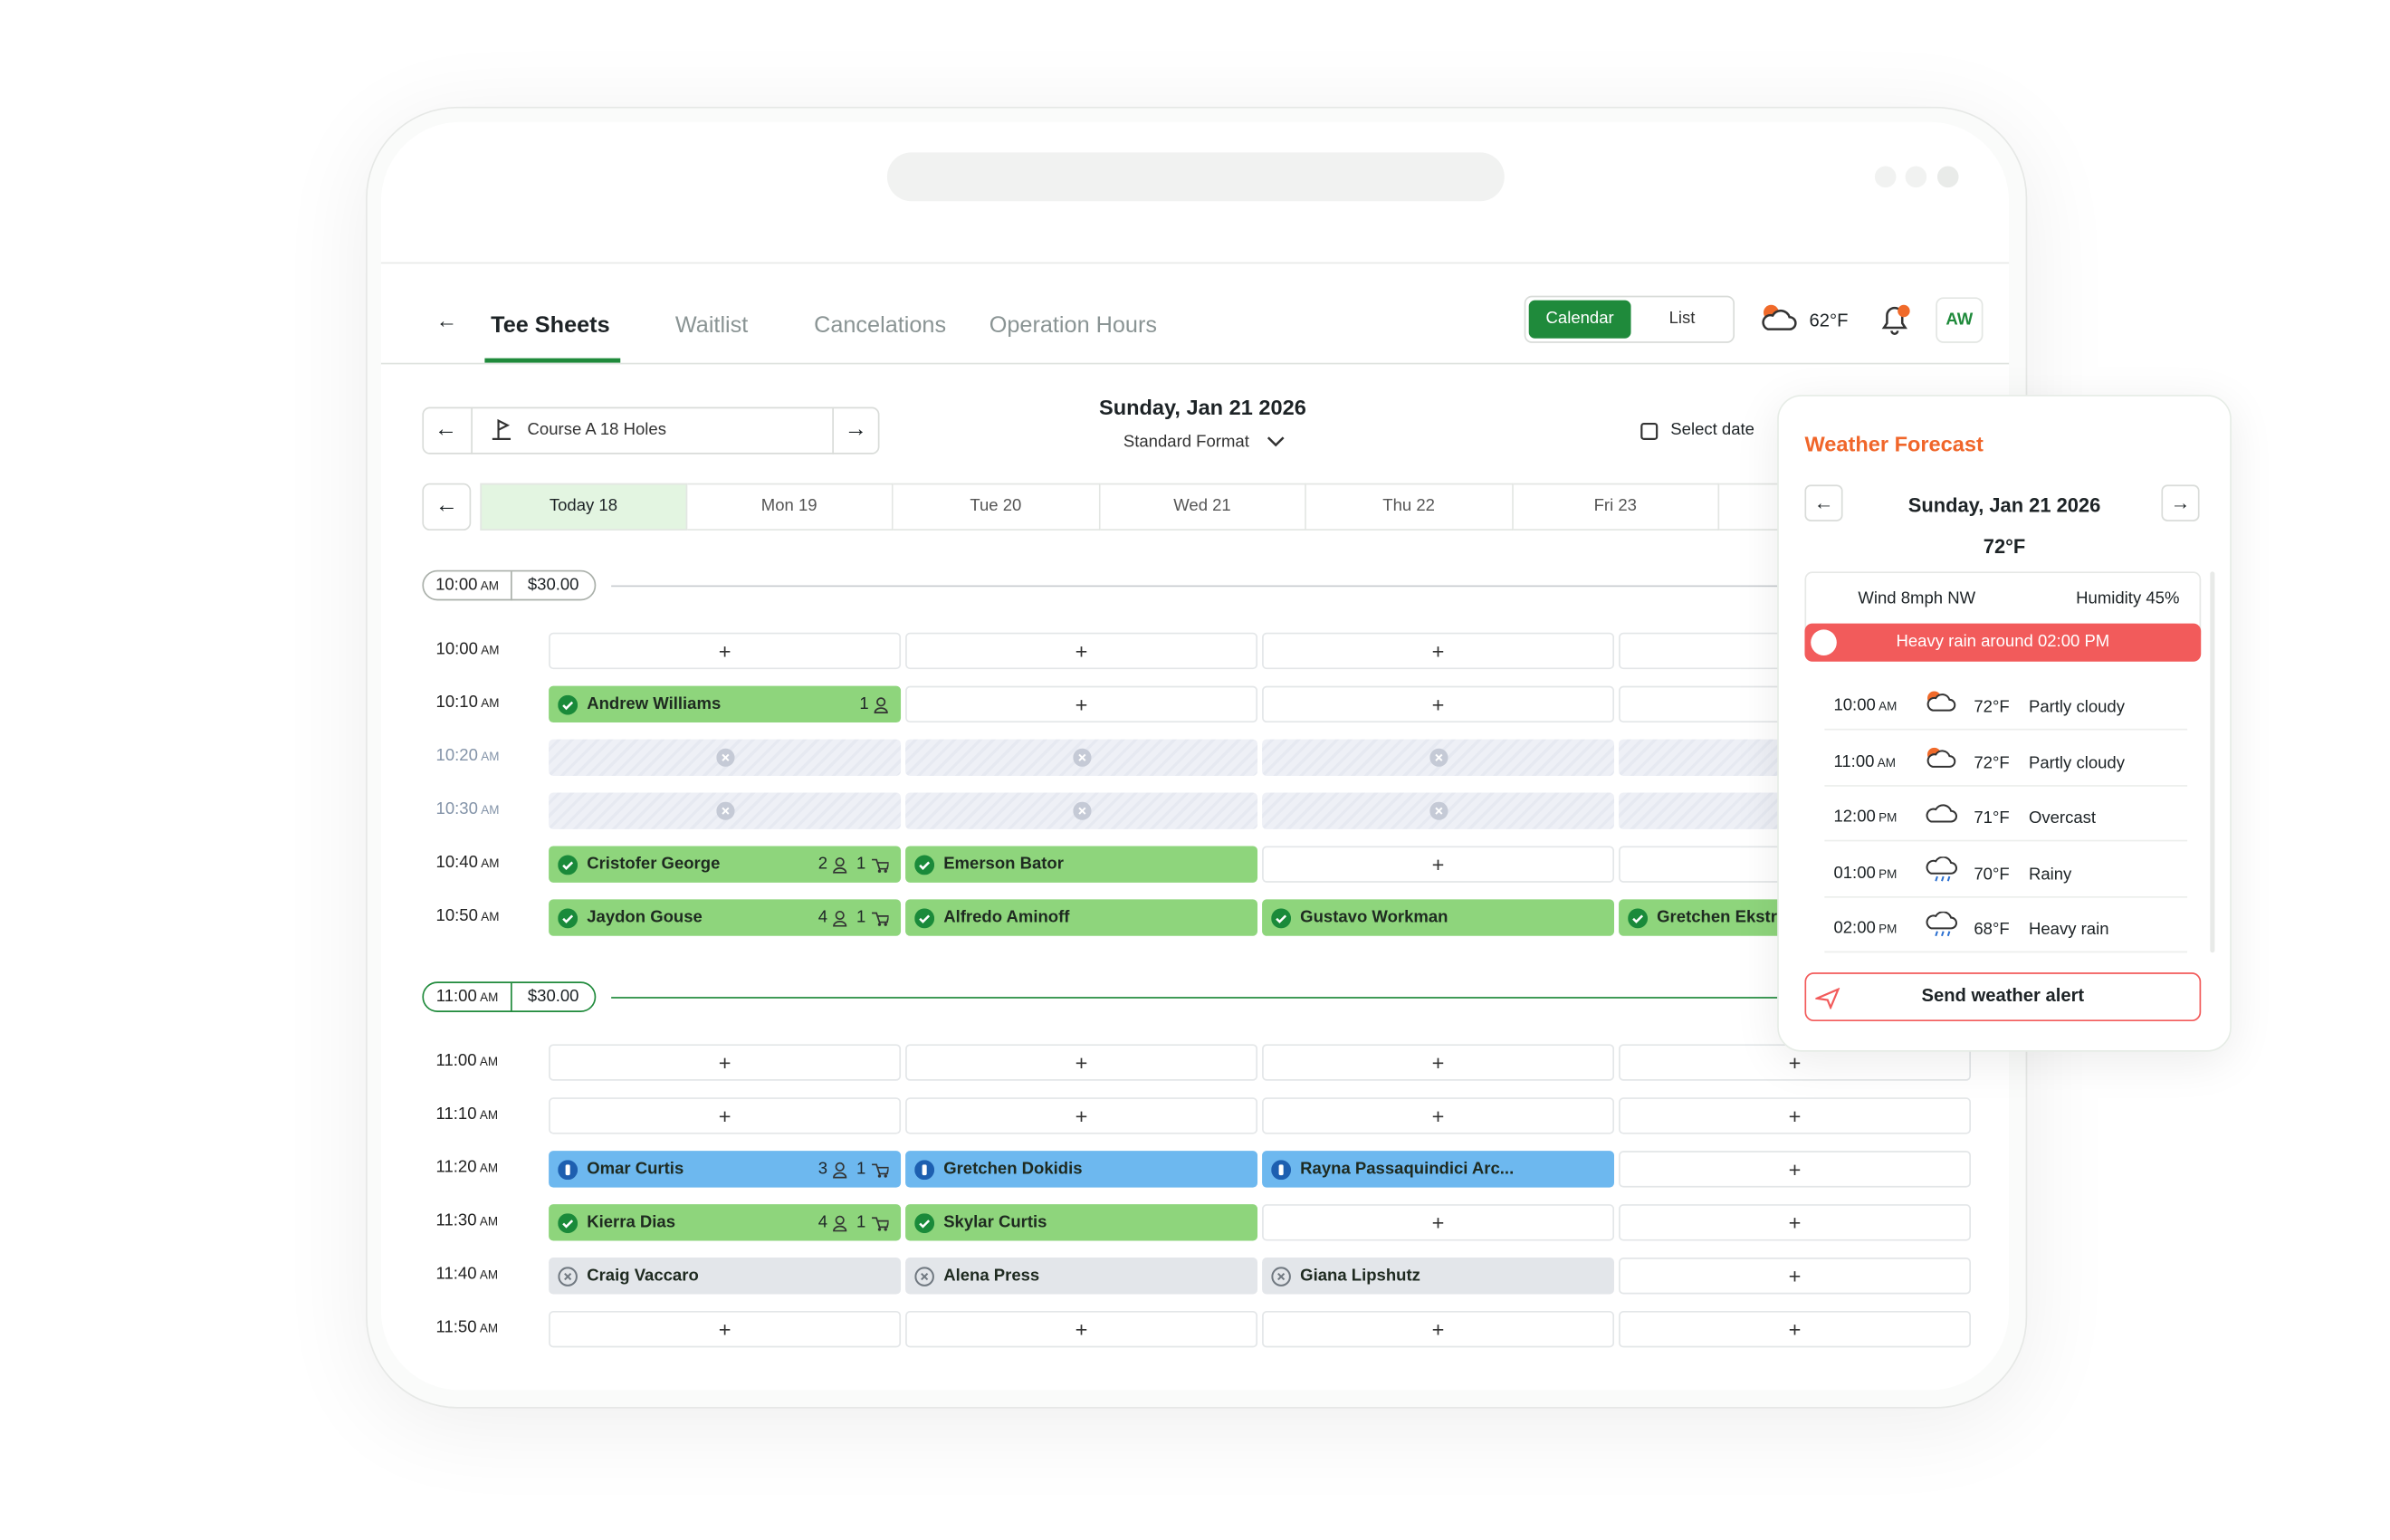  Describe the element at coordinates (1081, 810) in the screenshot. I see `blocked-icon` at that location.